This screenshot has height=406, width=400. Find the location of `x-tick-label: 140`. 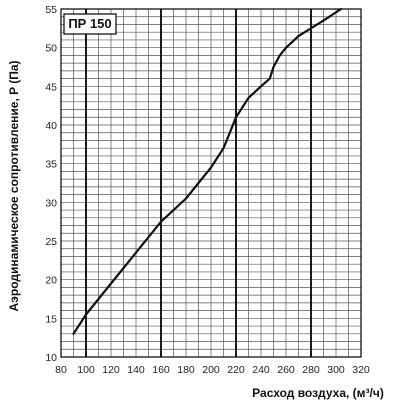

x-tick-label: 140 is located at coordinates (136, 370).